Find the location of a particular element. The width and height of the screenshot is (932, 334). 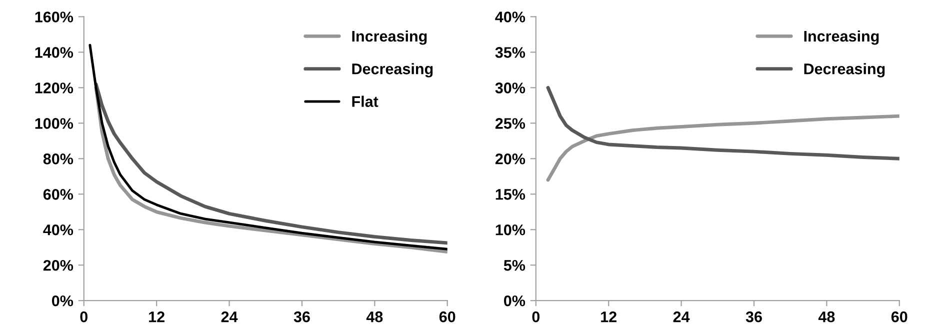

y-tick-label: 30% is located at coordinates (510, 88).